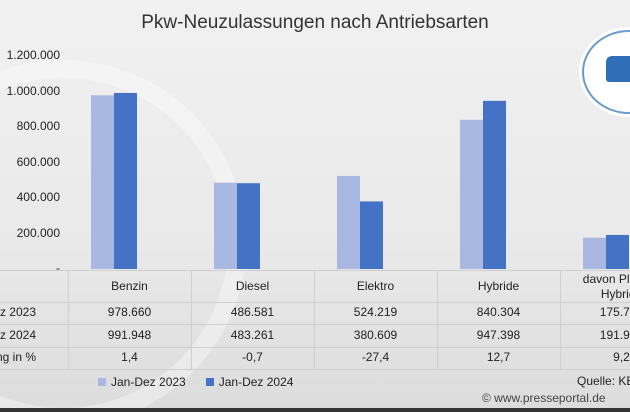 This screenshot has height=412, width=630. I want to click on y-tick-label: 1.000.000, so click(33, 90).